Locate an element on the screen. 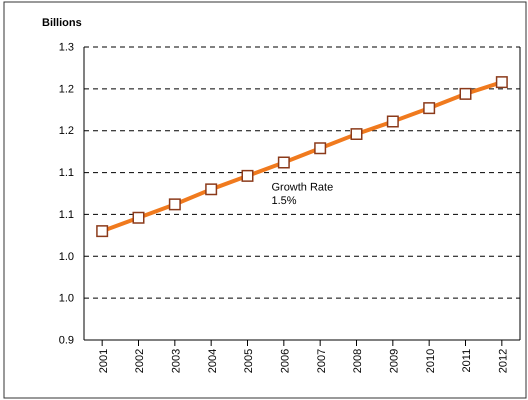 The height and width of the screenshot is (400, 528). y-tick-label: 0.9 is located at coordinates (66, 340).